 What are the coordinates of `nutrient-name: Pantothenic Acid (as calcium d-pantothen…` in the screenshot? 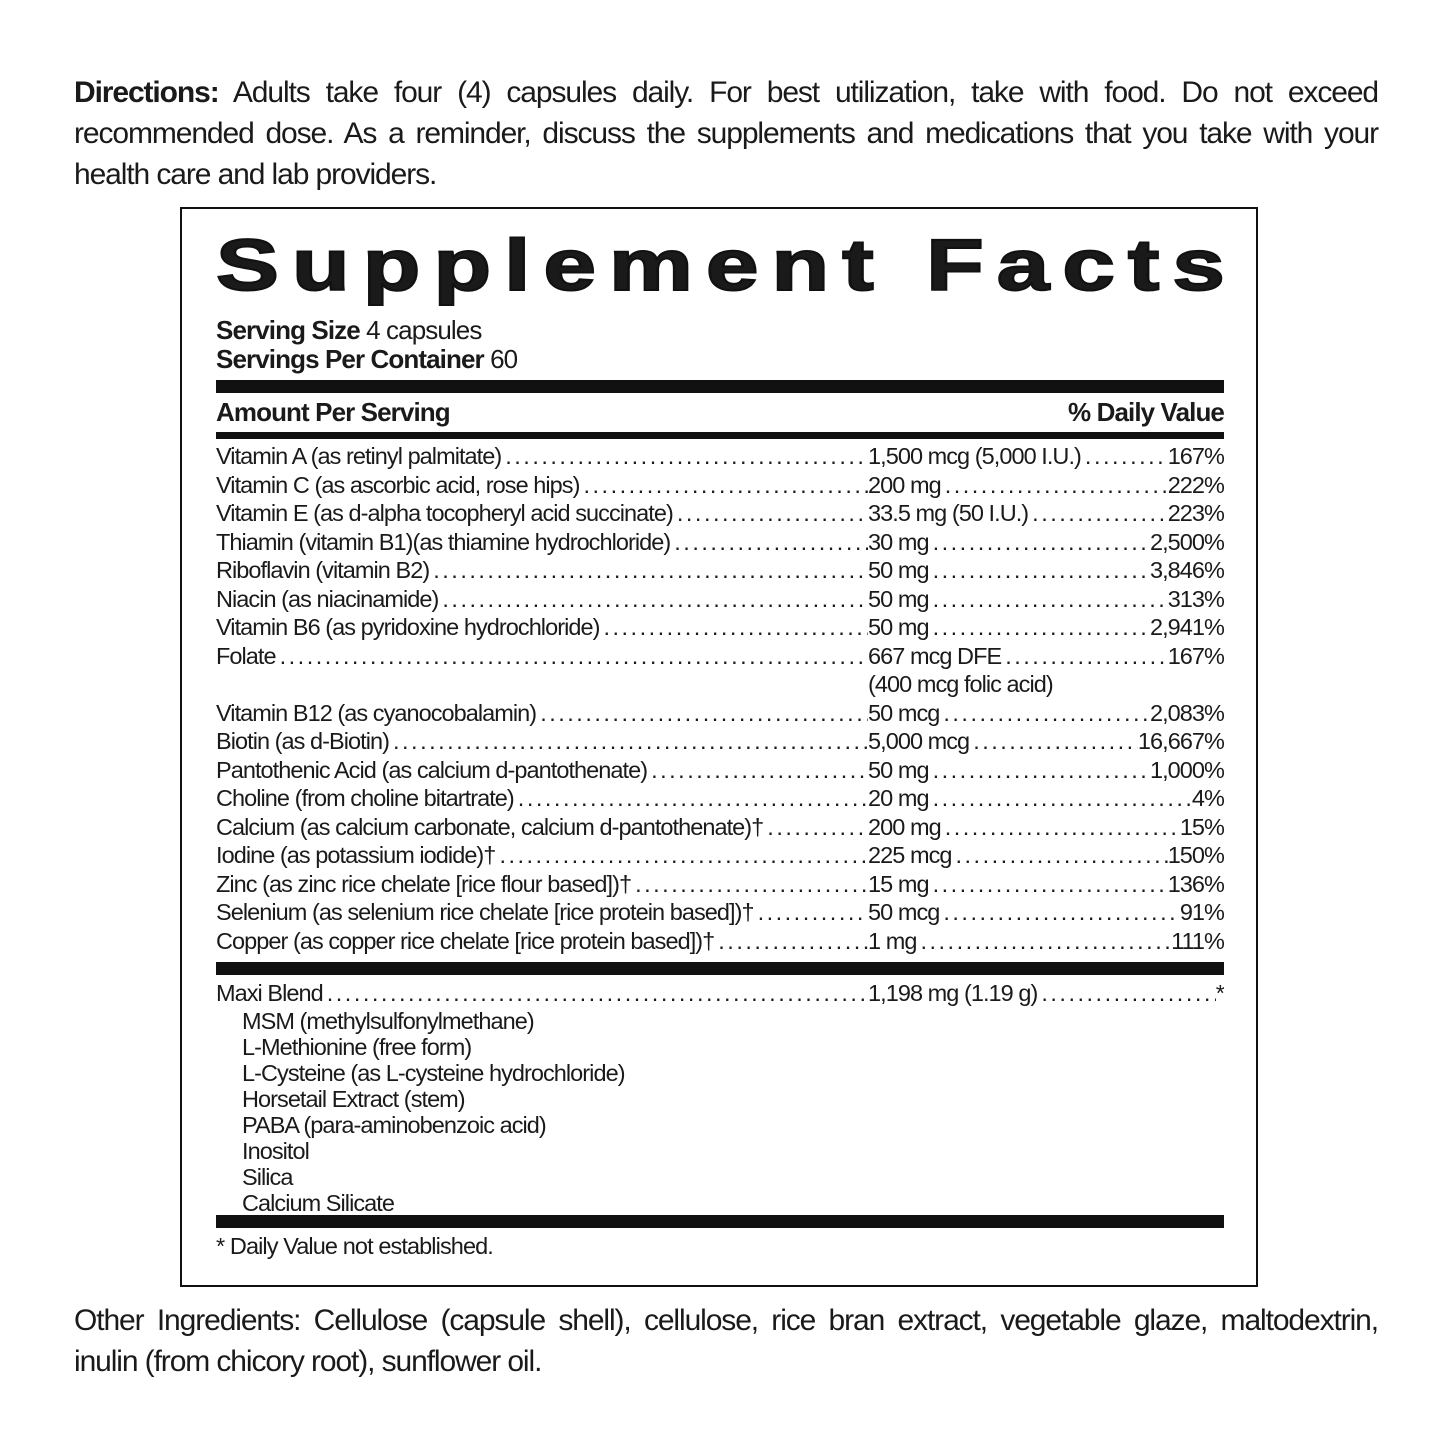 It's located at (432, 769).